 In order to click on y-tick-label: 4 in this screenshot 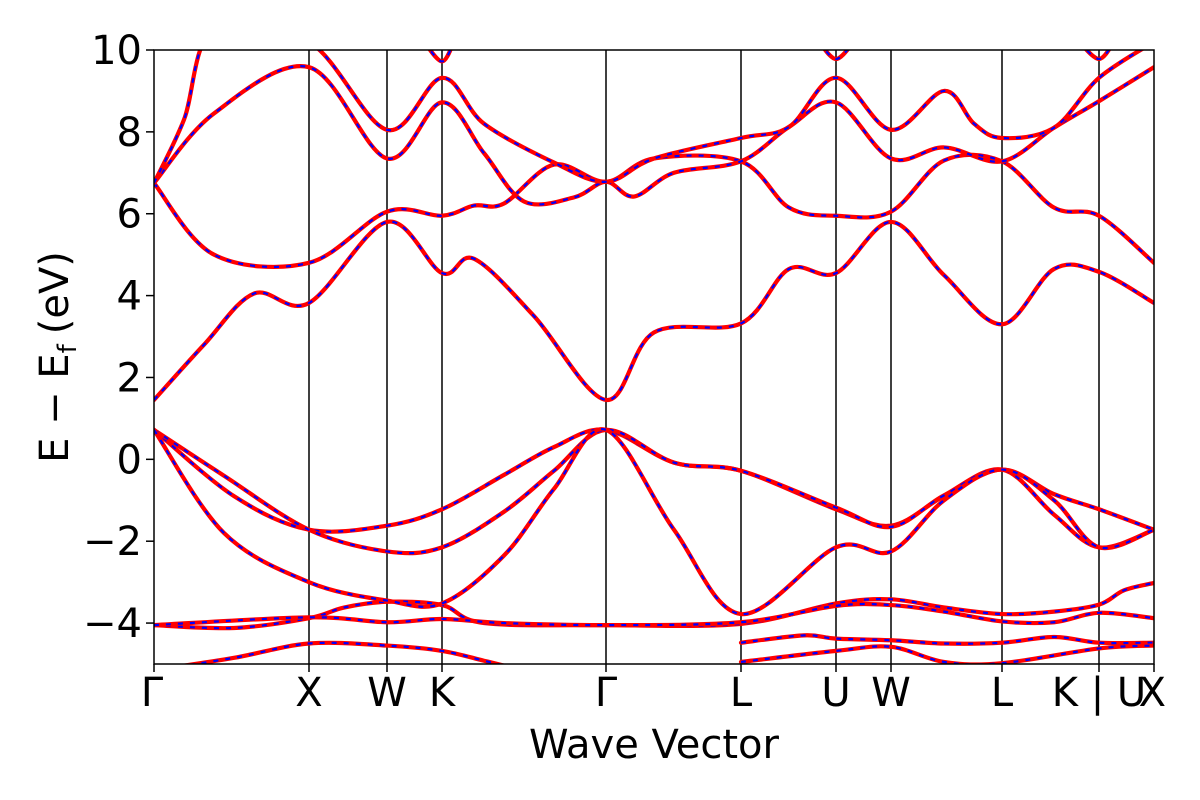, I will do `click(129, 297)`.